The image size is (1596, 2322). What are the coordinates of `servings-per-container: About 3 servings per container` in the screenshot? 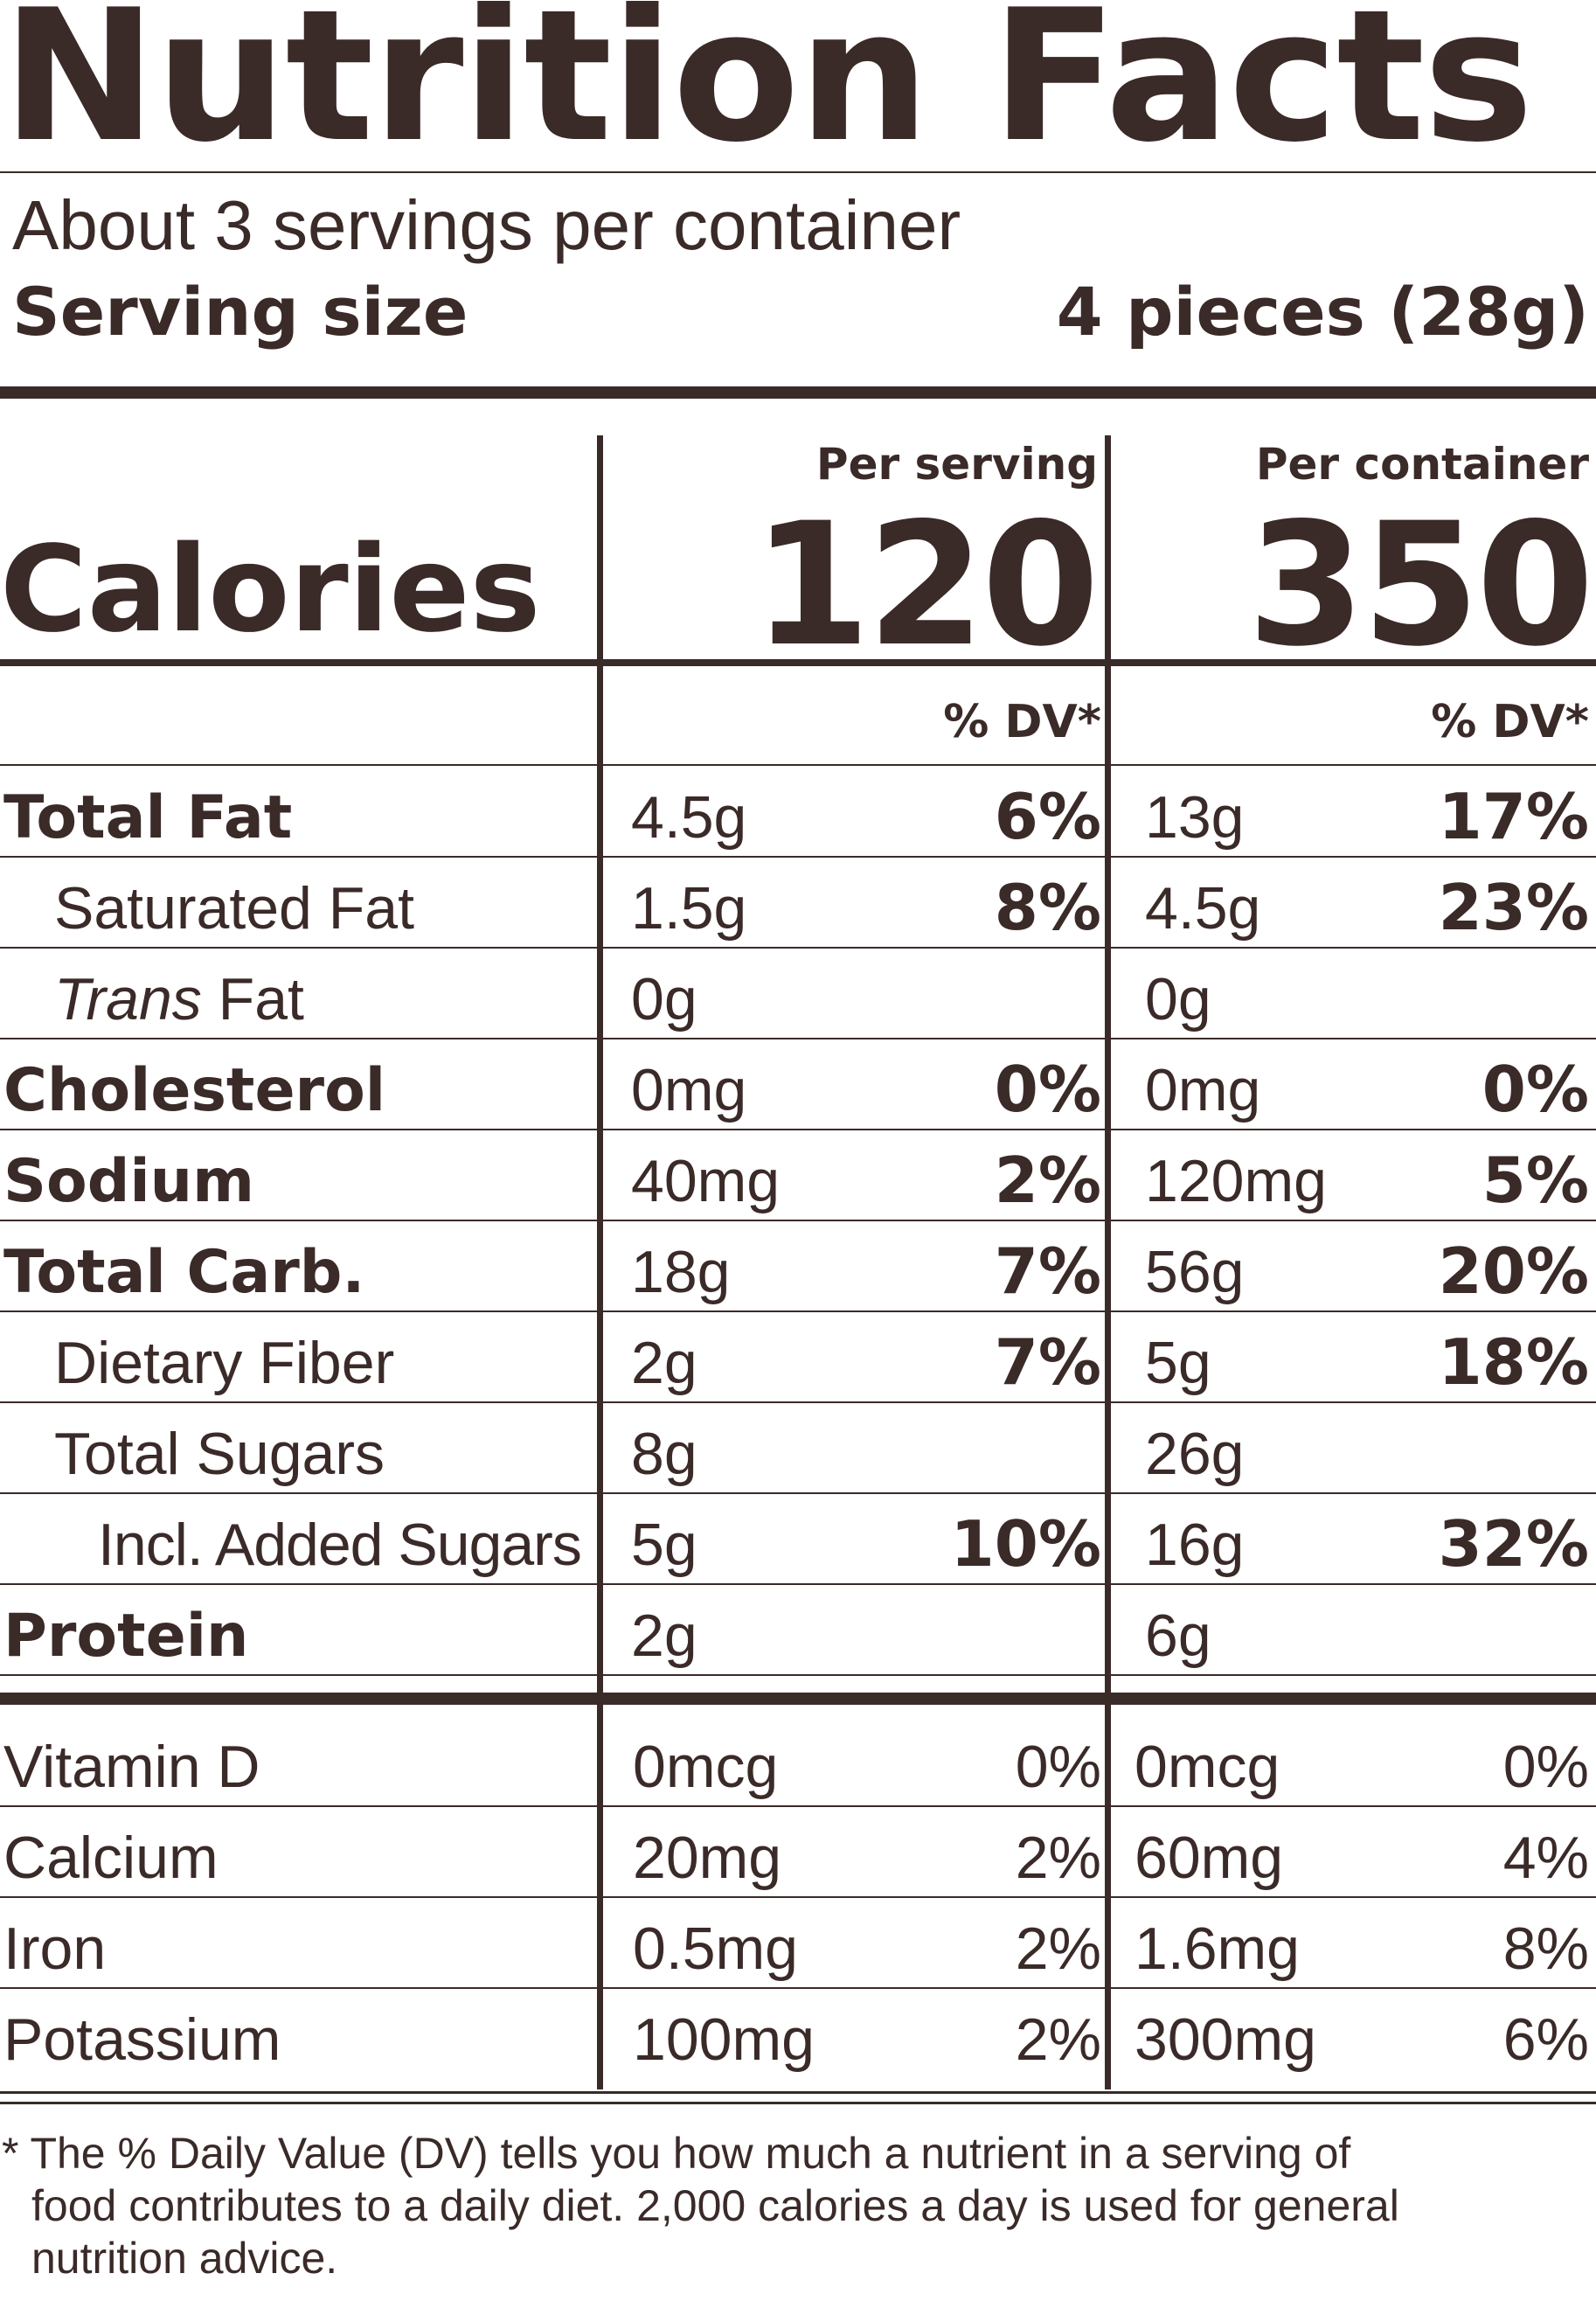 It's located at (486, 225).